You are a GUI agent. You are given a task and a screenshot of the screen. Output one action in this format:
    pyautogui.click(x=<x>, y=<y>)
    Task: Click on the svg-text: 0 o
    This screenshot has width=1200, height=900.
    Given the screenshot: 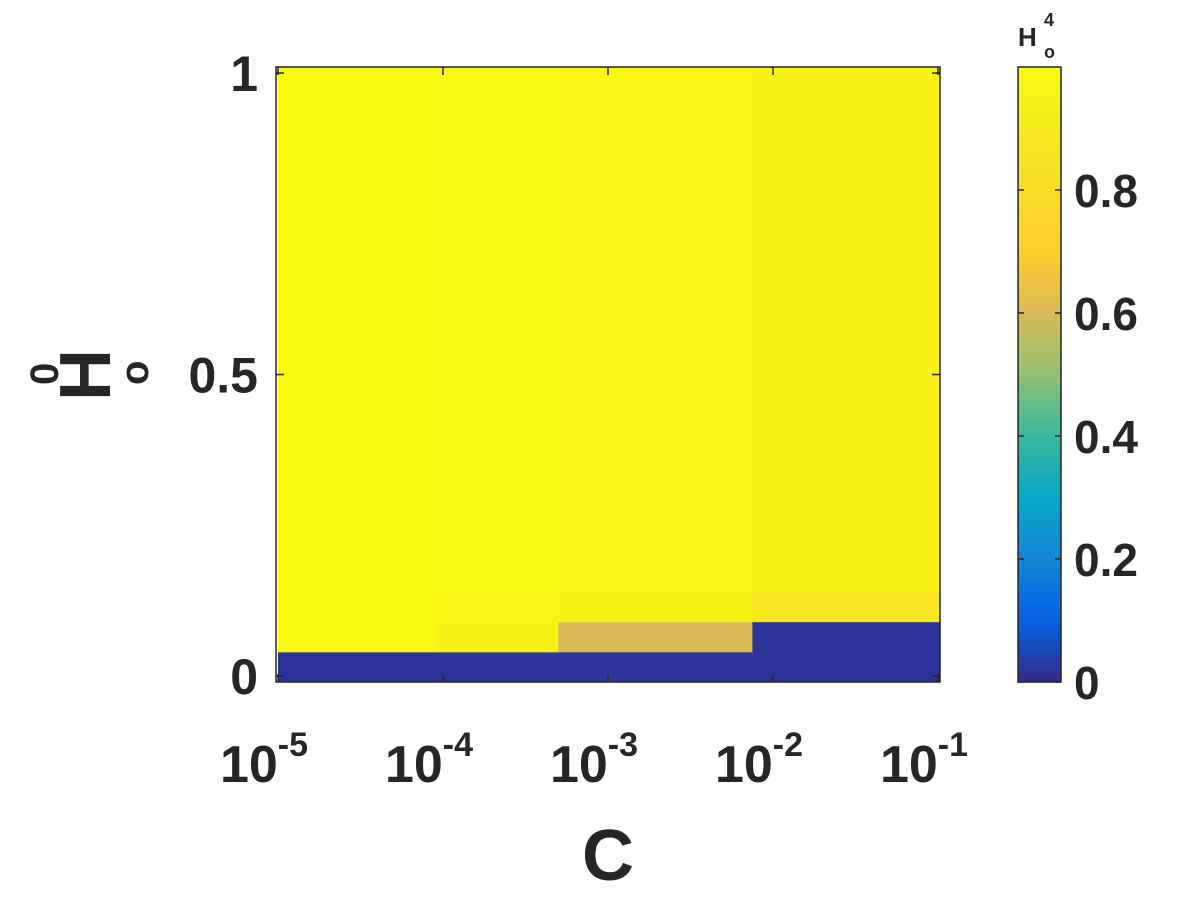 What is the action you would take?
    pyautogui.click(x=90, y=368)
    